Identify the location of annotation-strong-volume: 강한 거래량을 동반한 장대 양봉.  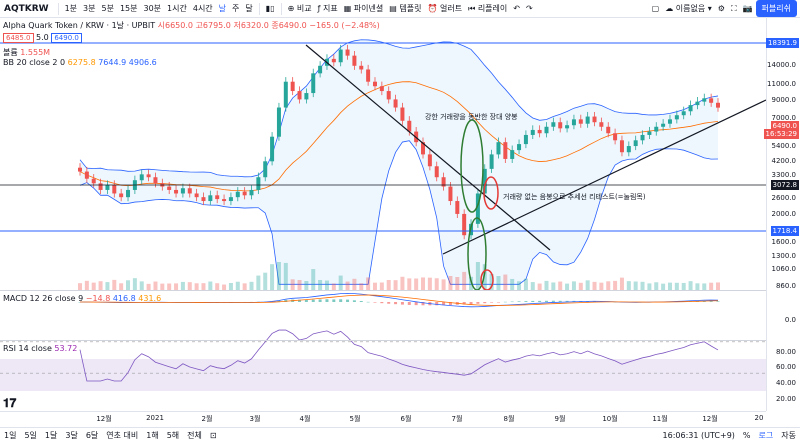
(471, 117).